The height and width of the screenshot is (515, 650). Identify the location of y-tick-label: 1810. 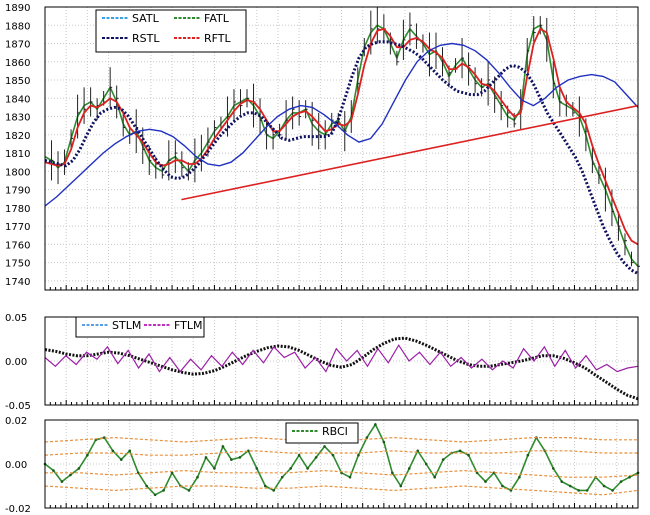
(17, 154).